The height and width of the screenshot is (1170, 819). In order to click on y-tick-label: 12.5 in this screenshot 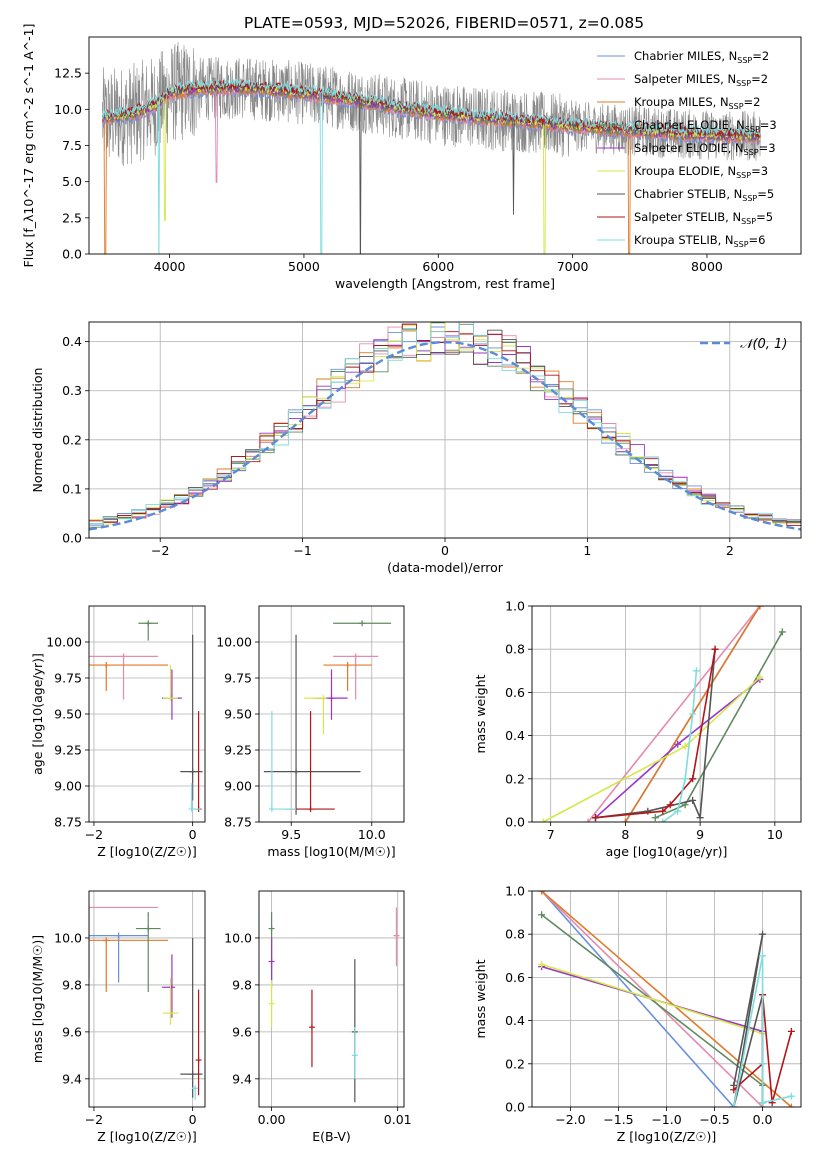, I will do `click(68, 73)`.